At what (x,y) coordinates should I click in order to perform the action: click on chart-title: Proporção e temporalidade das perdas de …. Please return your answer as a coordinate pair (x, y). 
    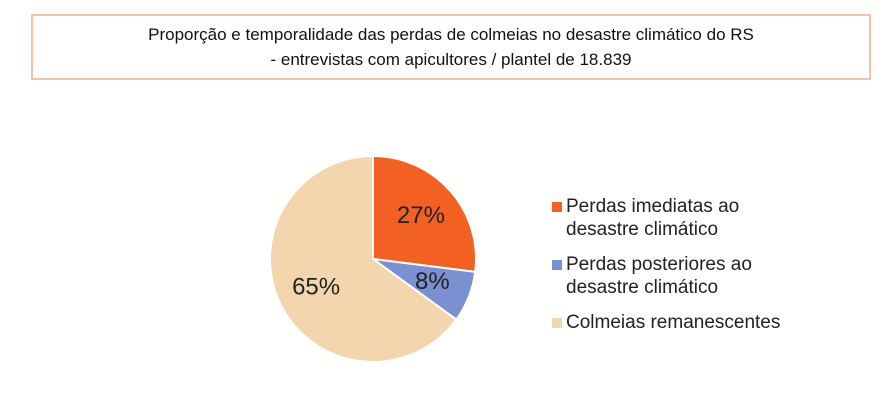
    Looking at the image, I should click on (451, 34).